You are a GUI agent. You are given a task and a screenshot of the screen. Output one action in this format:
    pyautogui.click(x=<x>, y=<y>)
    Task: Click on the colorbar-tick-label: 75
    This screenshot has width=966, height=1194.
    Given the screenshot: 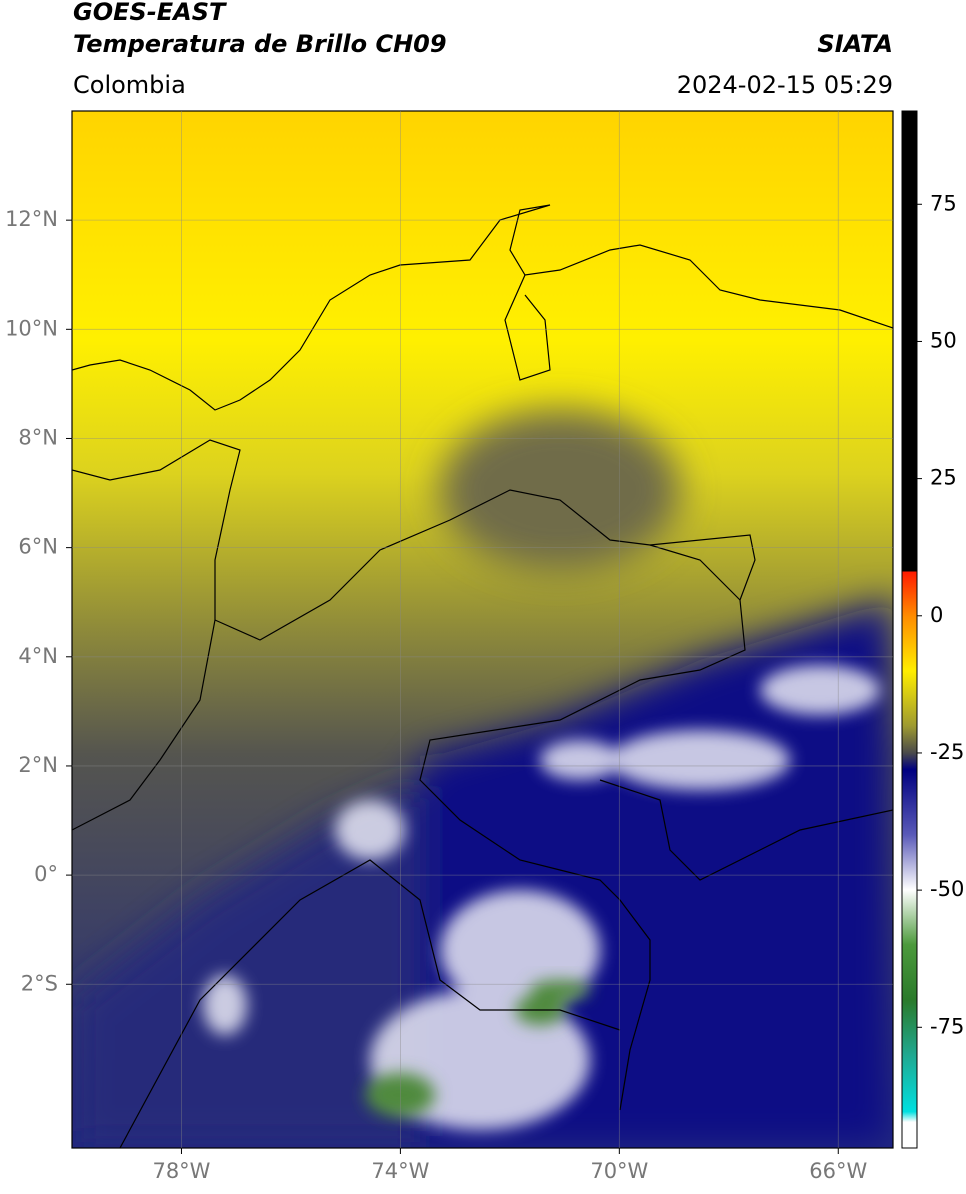 What is the action you would take?
    pyautogui.click(x=943, y=203)
    